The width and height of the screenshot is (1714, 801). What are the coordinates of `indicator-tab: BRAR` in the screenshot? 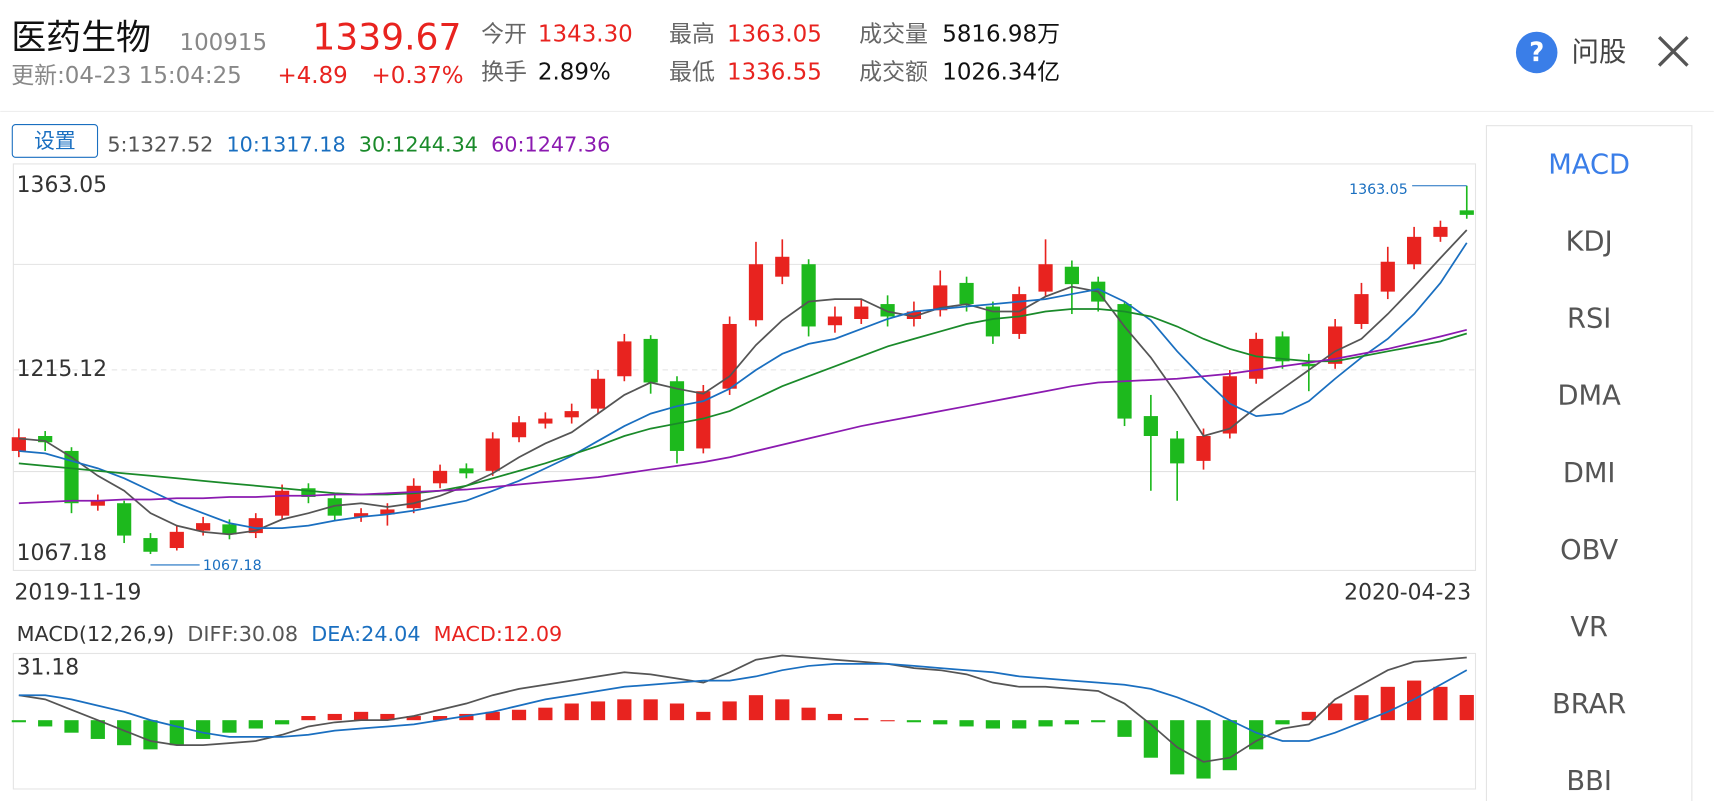 It's located at (1589, 704).